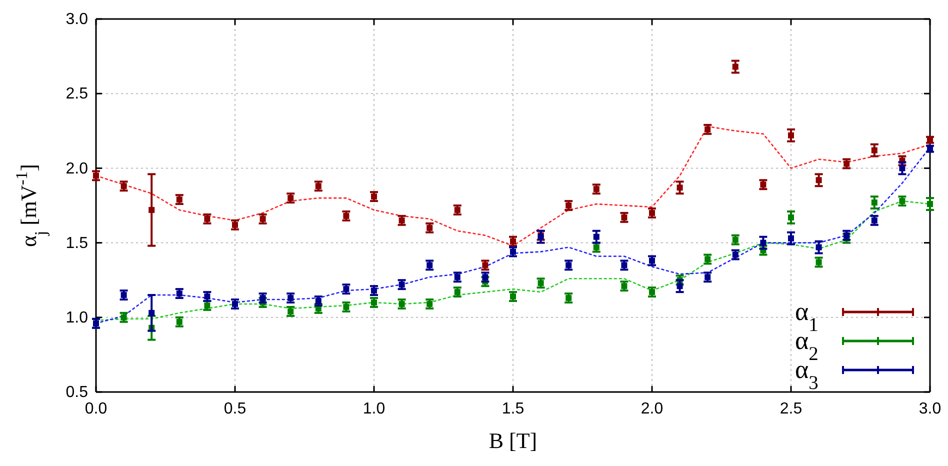  I want to click on x-tick-label: 2.5, so click(791, 409).